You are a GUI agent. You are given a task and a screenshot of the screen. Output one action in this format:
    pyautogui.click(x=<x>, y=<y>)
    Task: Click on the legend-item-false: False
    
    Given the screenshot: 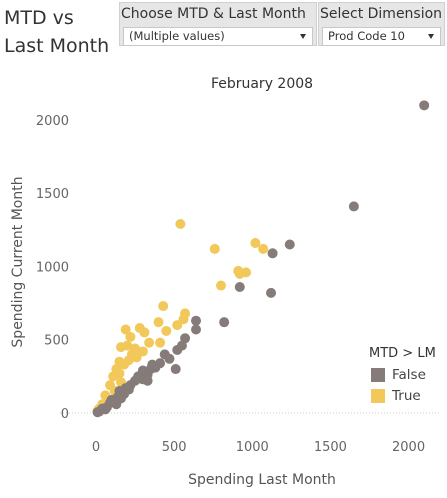 What is the action you would take?
    pyautogui.click(x=398, y=375)
    